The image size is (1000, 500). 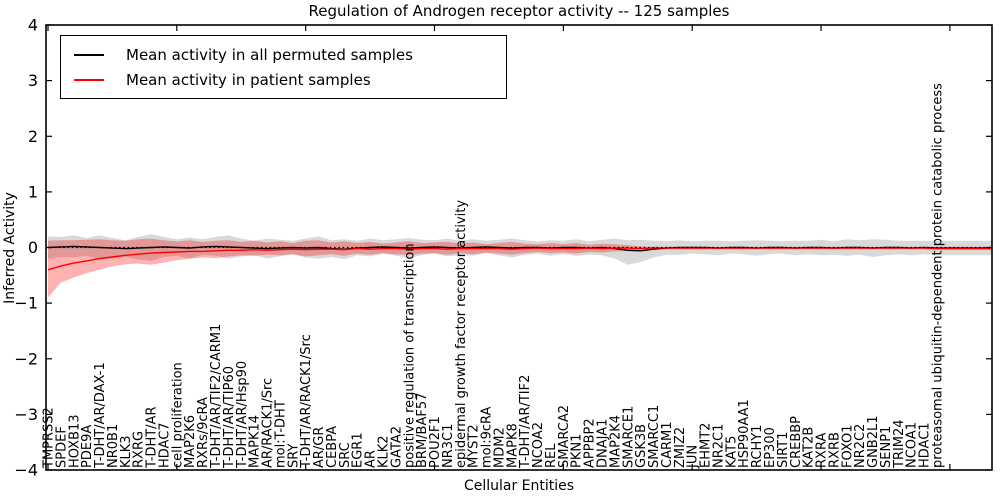 What do you see at coordinates (525, 422) in the screenshot?
I see `x-tick-label: T-DHT/AR/TIF2` at bounding box center [525, 422].